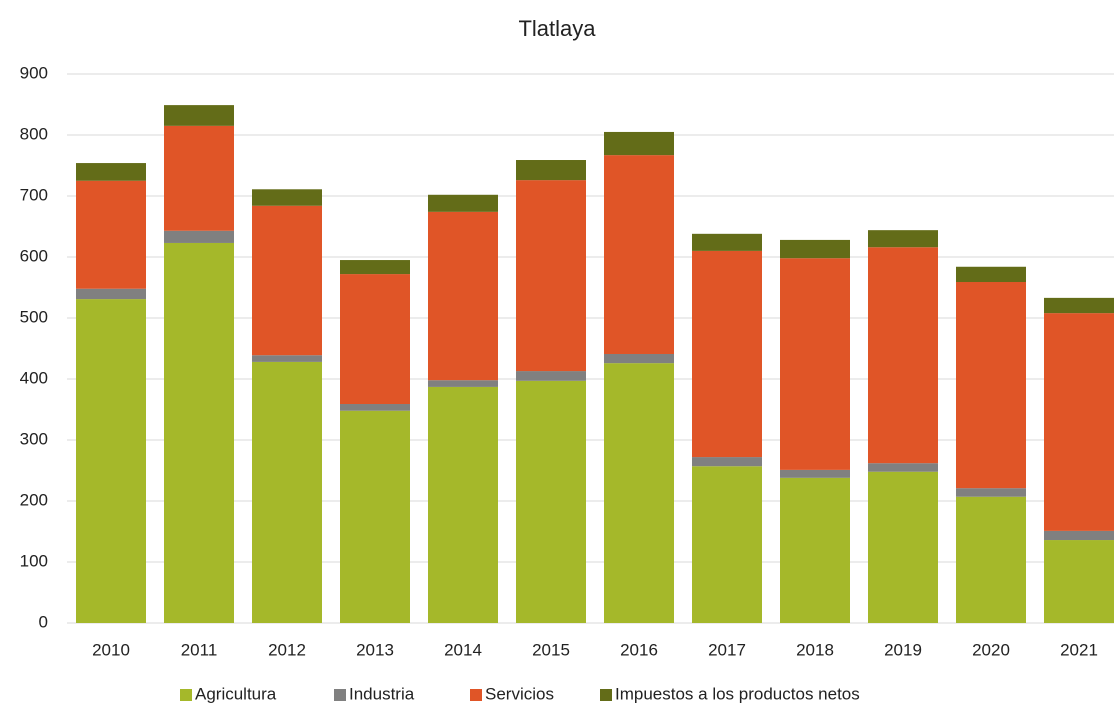 The width and height of the screenshot is (1114, 708). Describe the element at coordinates (34, 499) in the screenshot. I see `y-tick-label: 200` at that location.